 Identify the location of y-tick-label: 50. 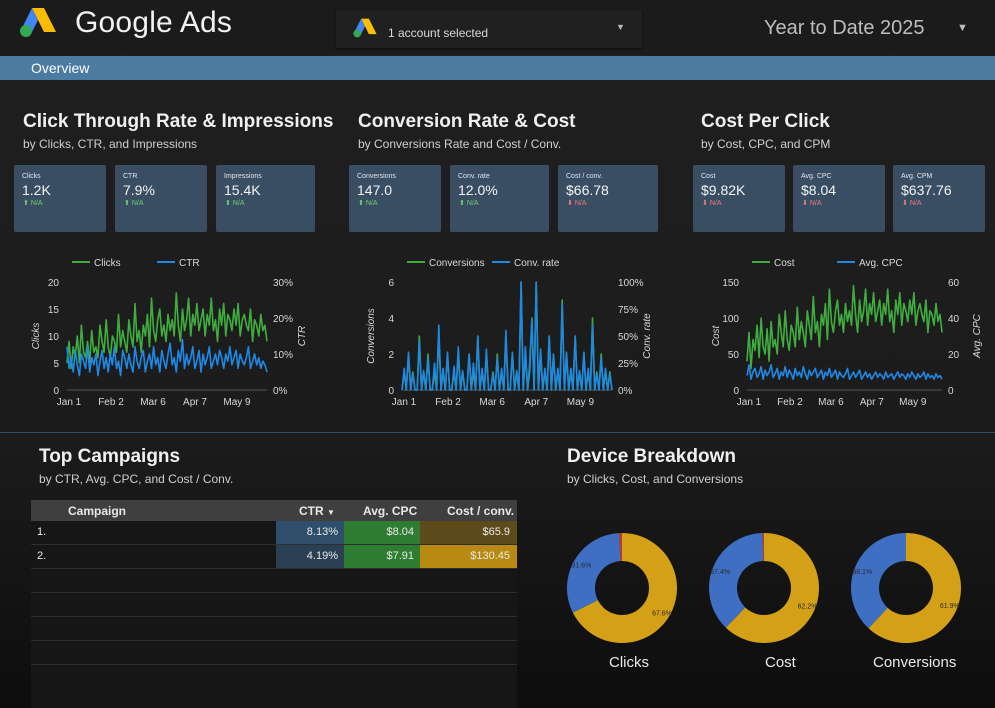
(734, 355).